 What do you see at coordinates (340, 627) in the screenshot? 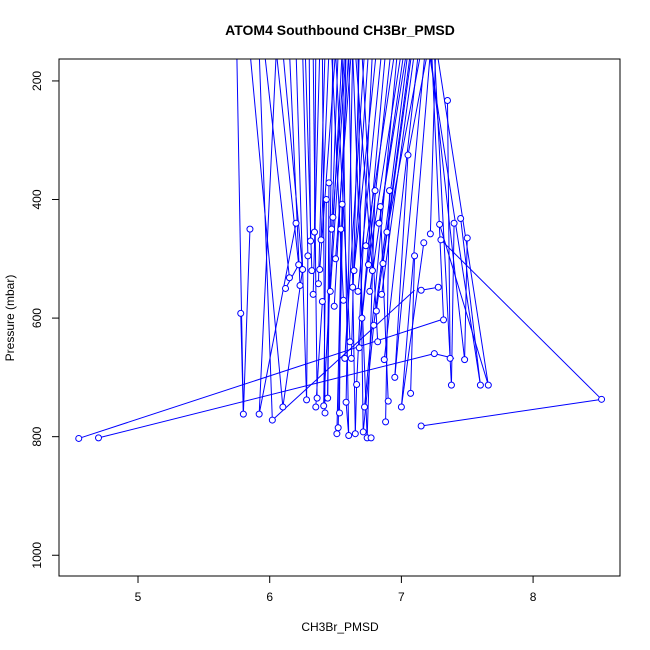
I see `x-axis-label: CH3Br_PMSD` at bounding box center [340, 627].